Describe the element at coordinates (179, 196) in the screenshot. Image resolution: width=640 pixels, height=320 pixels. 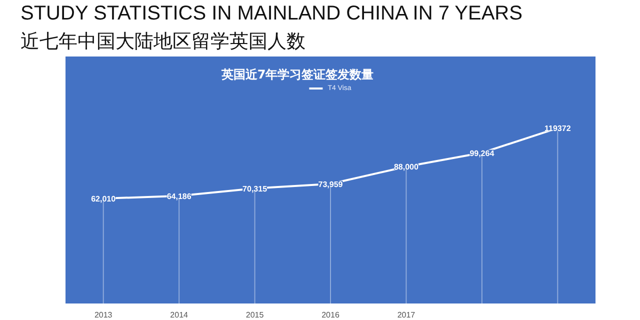
I see `data-label: 64,186` at that location.